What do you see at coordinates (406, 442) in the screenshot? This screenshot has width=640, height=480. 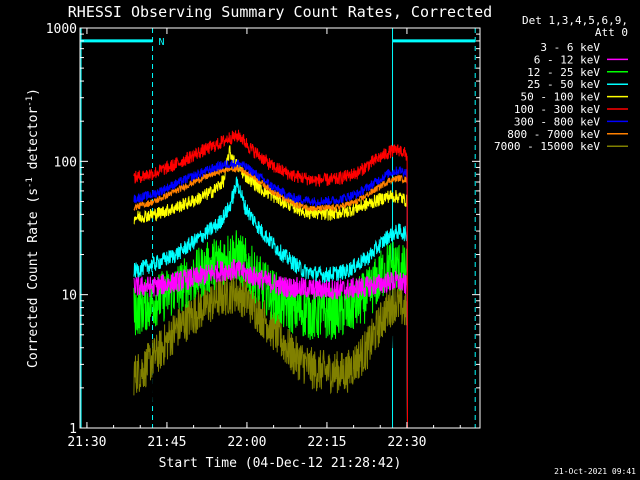 I see `x-tick-label-4: 22:30` at bounding box center [406, 442].